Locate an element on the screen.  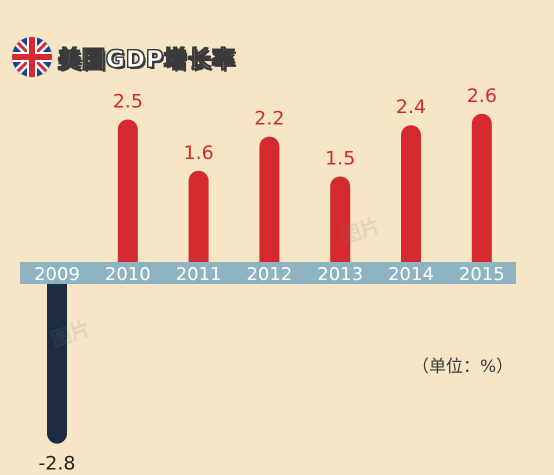
tick-label: 2013 is located at coordinates (340, 274).